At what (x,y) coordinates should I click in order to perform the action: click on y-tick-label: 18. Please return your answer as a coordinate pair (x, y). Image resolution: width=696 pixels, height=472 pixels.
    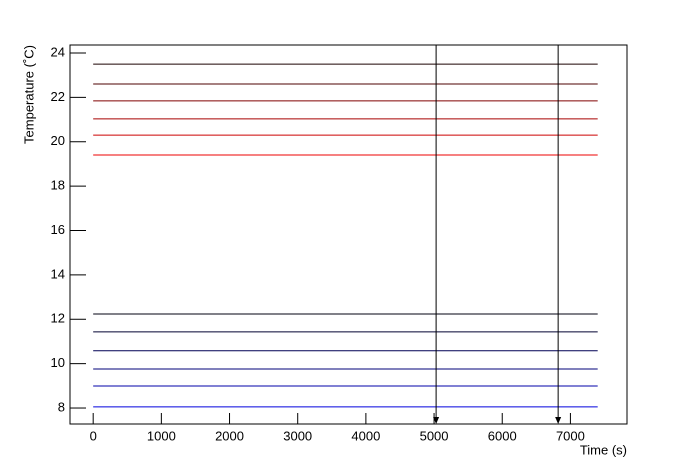
    Looking at the image, I should click on (58, 185).